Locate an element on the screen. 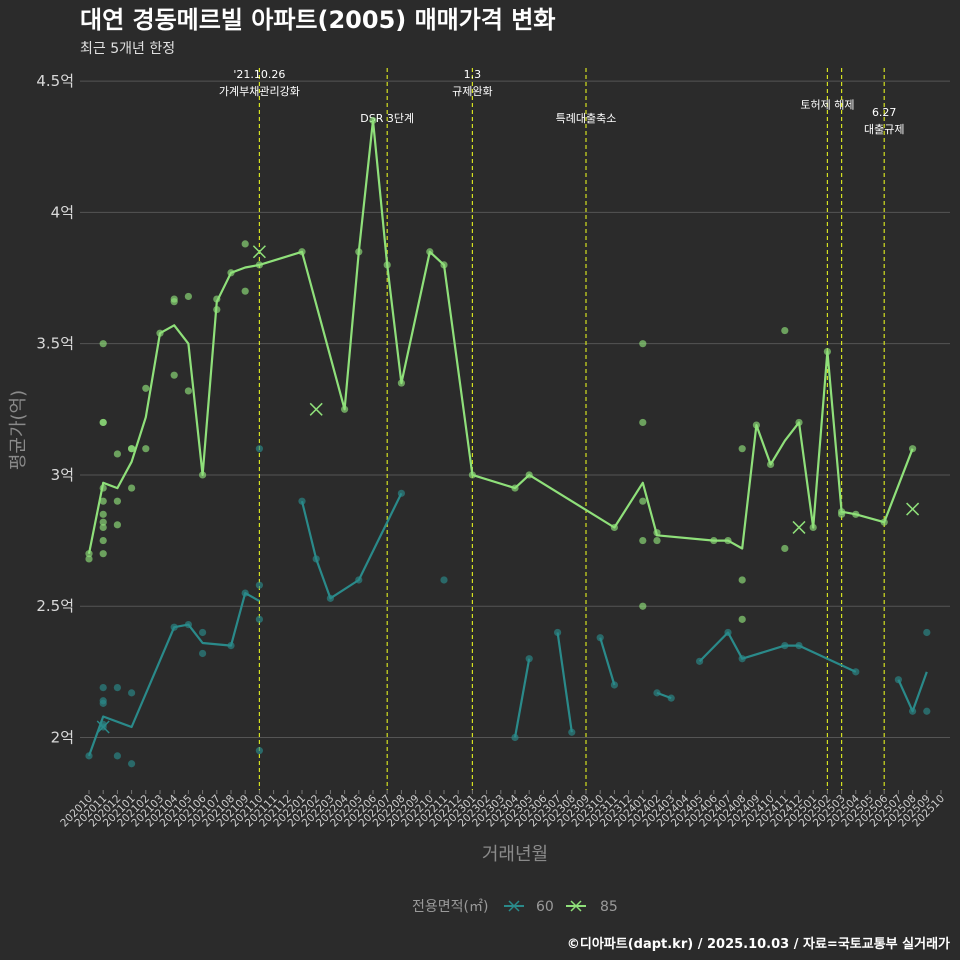 The height and width of the screenshot is (960, 960). legend: 전용면적(㎡) 60 85 is located at coordinates (515, 907).